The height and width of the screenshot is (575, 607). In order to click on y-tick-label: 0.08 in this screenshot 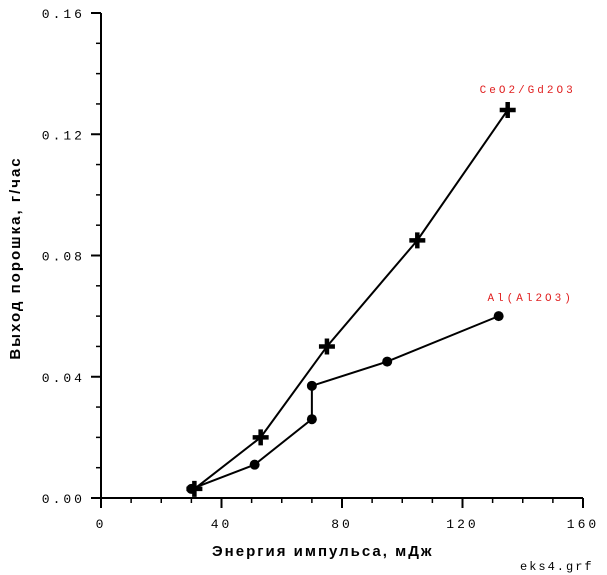, I will do `click(63, 257)`.